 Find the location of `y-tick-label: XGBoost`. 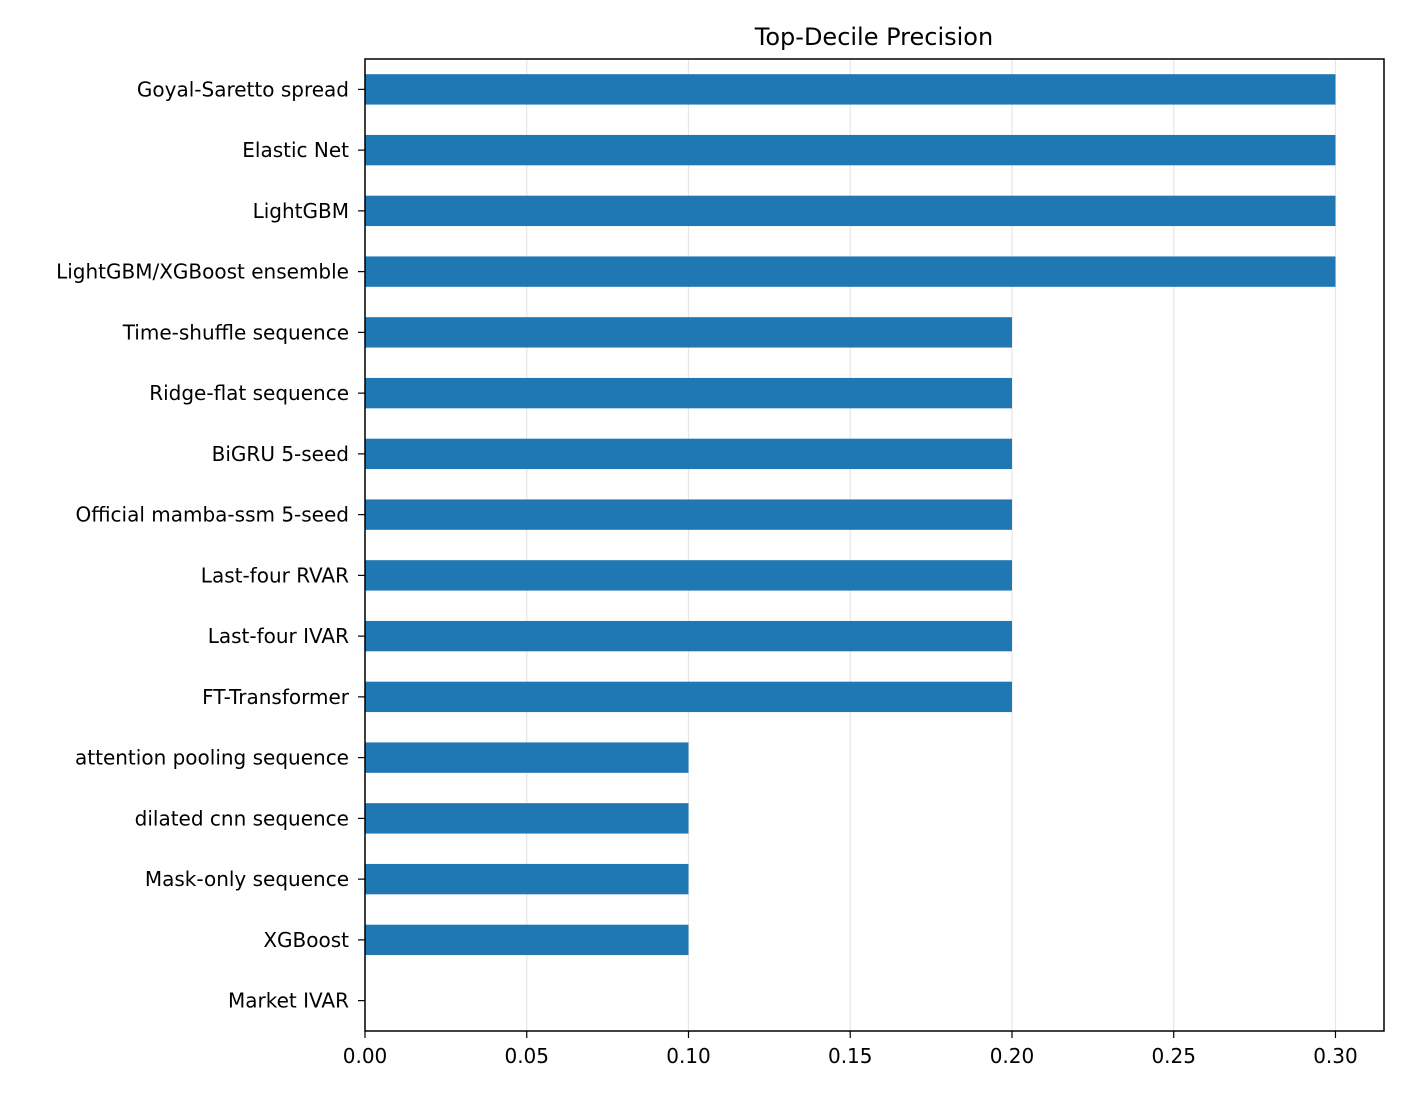

y-tick-label: XGBoost is located at coordinates (306, 940).